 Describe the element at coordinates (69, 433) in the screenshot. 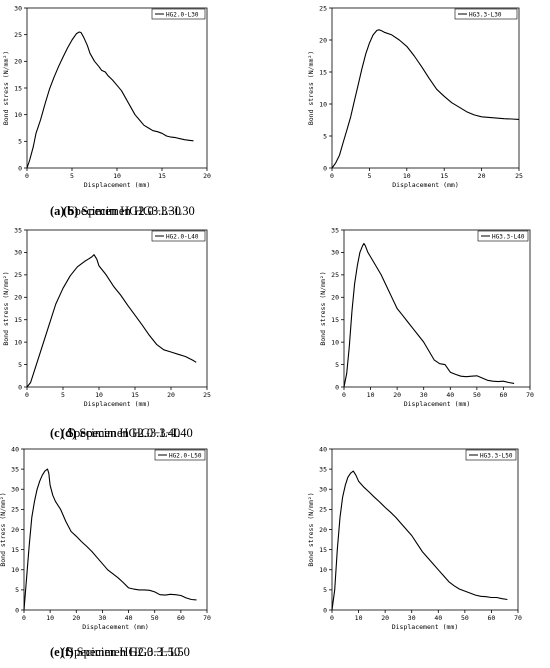

I see `caption-letter: (d)` at that location.